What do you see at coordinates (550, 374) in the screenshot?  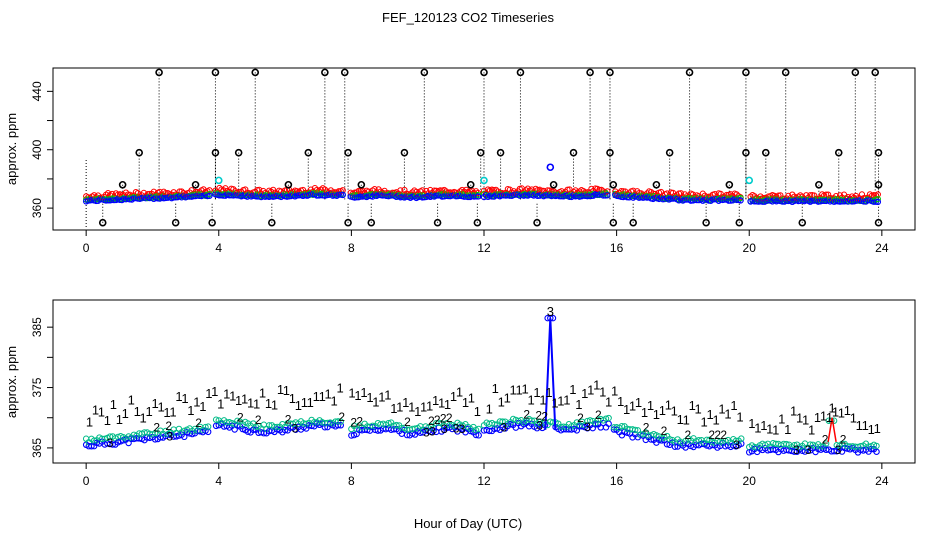 I see `spike-line` at bounding box center [550, 374].